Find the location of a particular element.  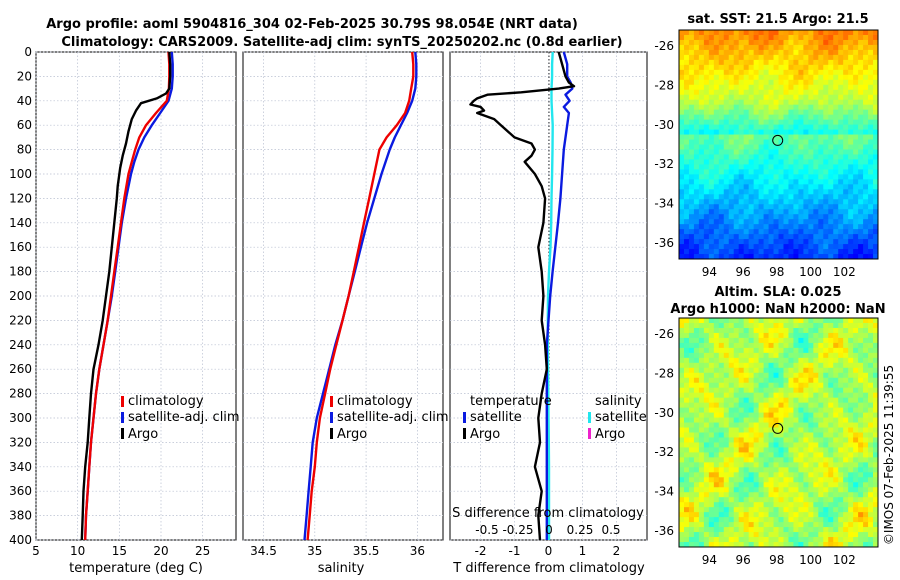

salinity-tick-labels: 34.5 35 35.5 36 is located at coordinates (337, 551).